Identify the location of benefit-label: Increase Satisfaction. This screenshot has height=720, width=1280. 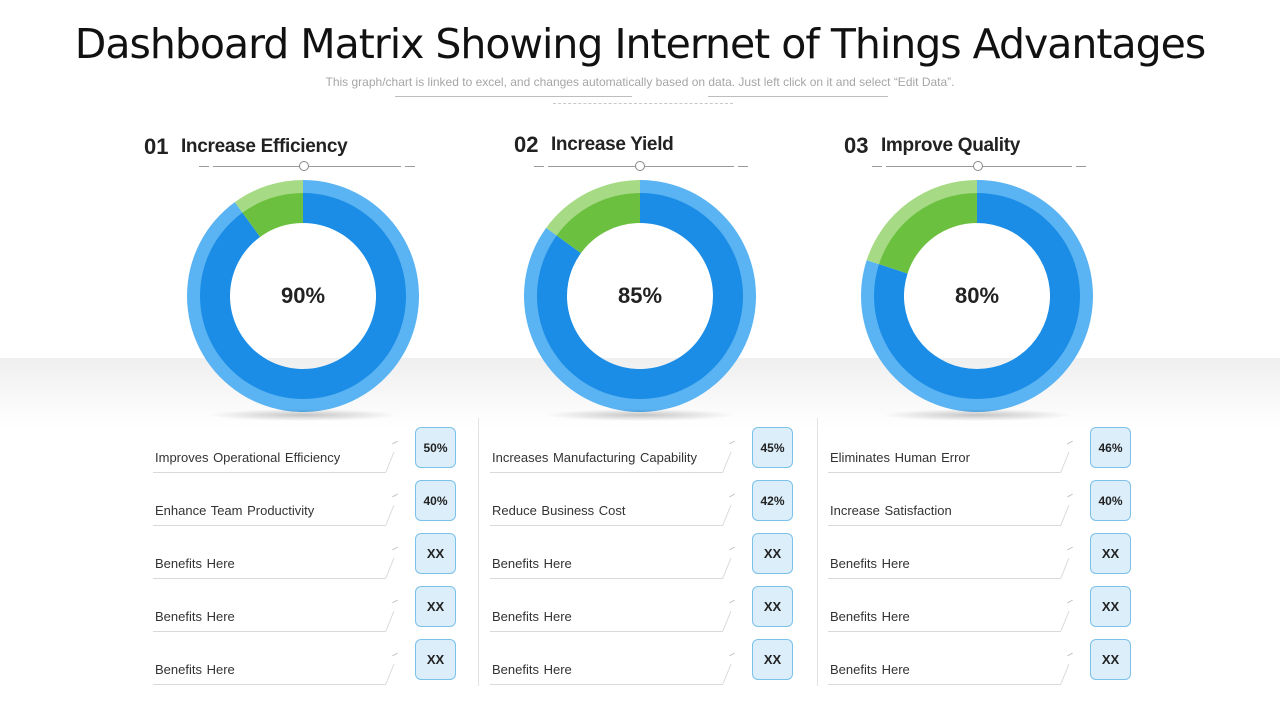
(891, 510).